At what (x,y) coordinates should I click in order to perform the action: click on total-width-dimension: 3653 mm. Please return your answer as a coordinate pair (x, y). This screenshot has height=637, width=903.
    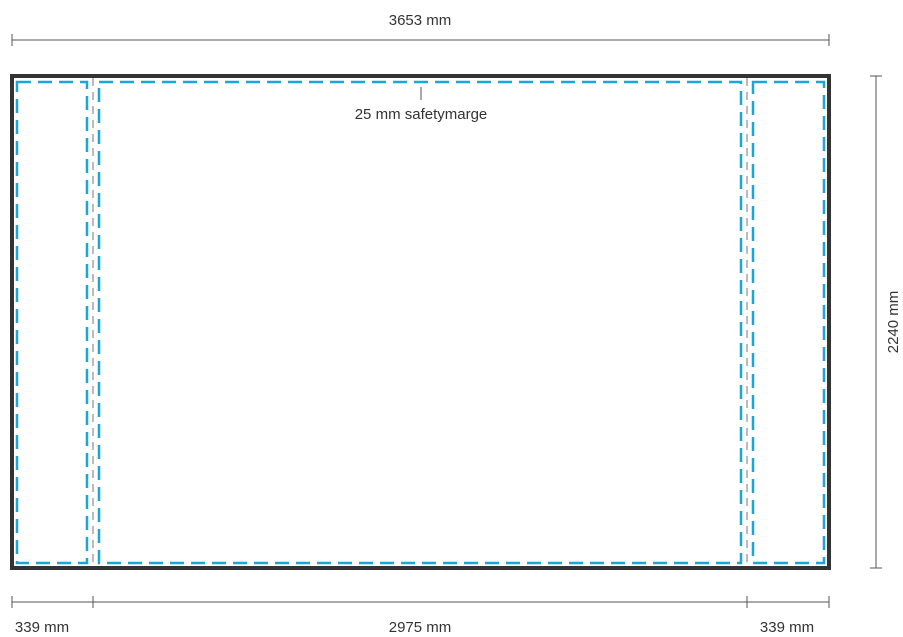
    Looking at the image, I should click on (420, 29).